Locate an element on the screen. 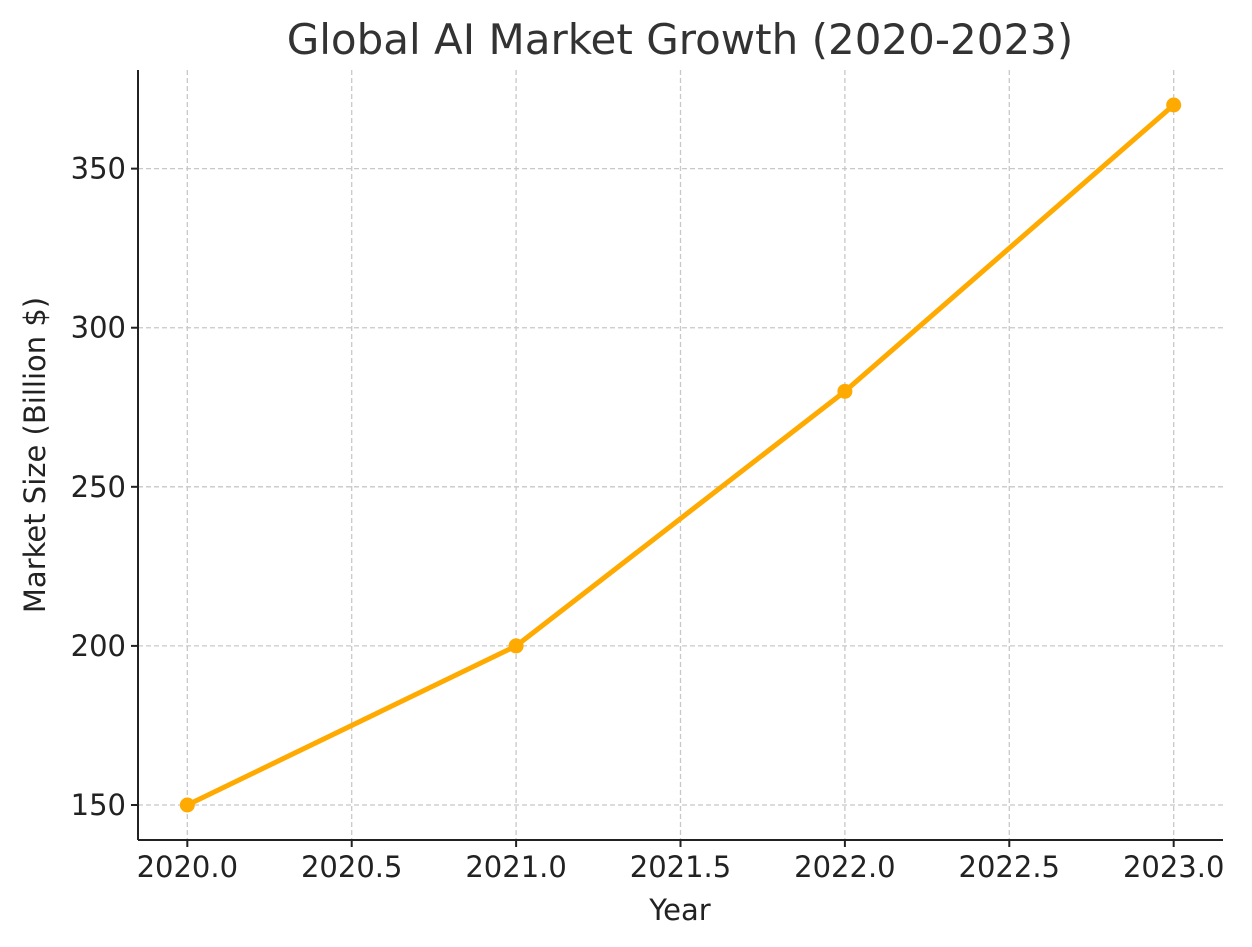  y-tick-label-2: 250 is located at coordinates (98, 487).